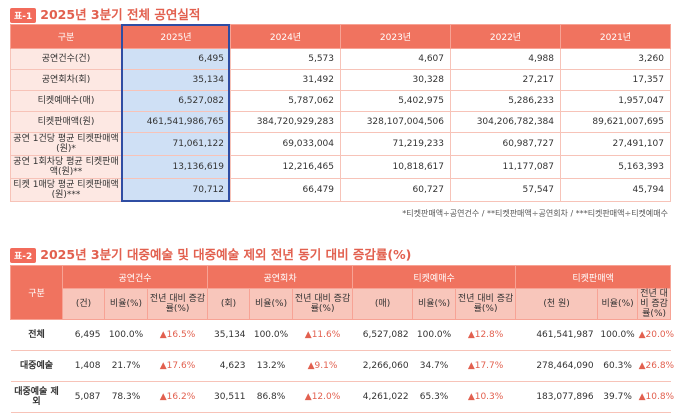 Image resolution: width=680 pixels, height=413 pixels. I want to click on table-cell: 5,087, so click(83, 397).